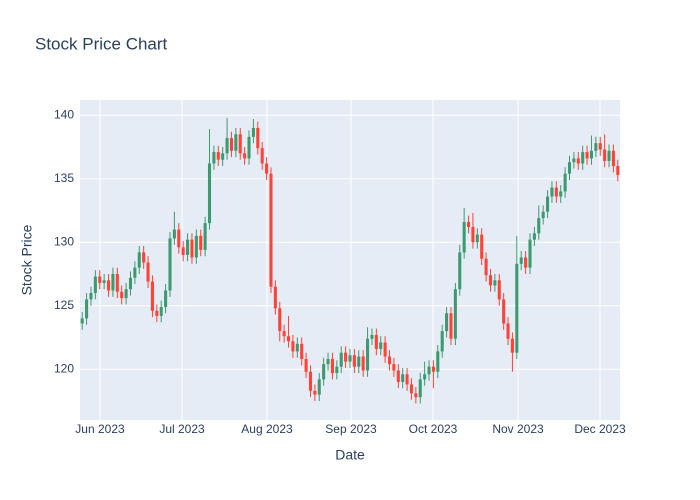 This screenshot has width=700, height=500. Describe the element at coordinates (350, 455) in the screenshot. I see `x-axis-title: Date` at that location.